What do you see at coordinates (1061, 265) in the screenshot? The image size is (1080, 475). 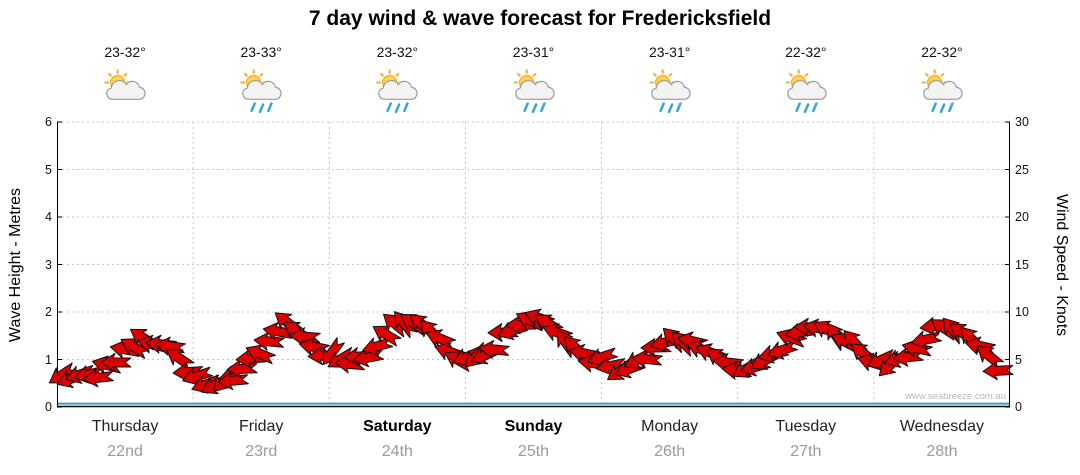 I see `right-axis-label: Wind Speed - Knots` at bounding box center [1061, 265].